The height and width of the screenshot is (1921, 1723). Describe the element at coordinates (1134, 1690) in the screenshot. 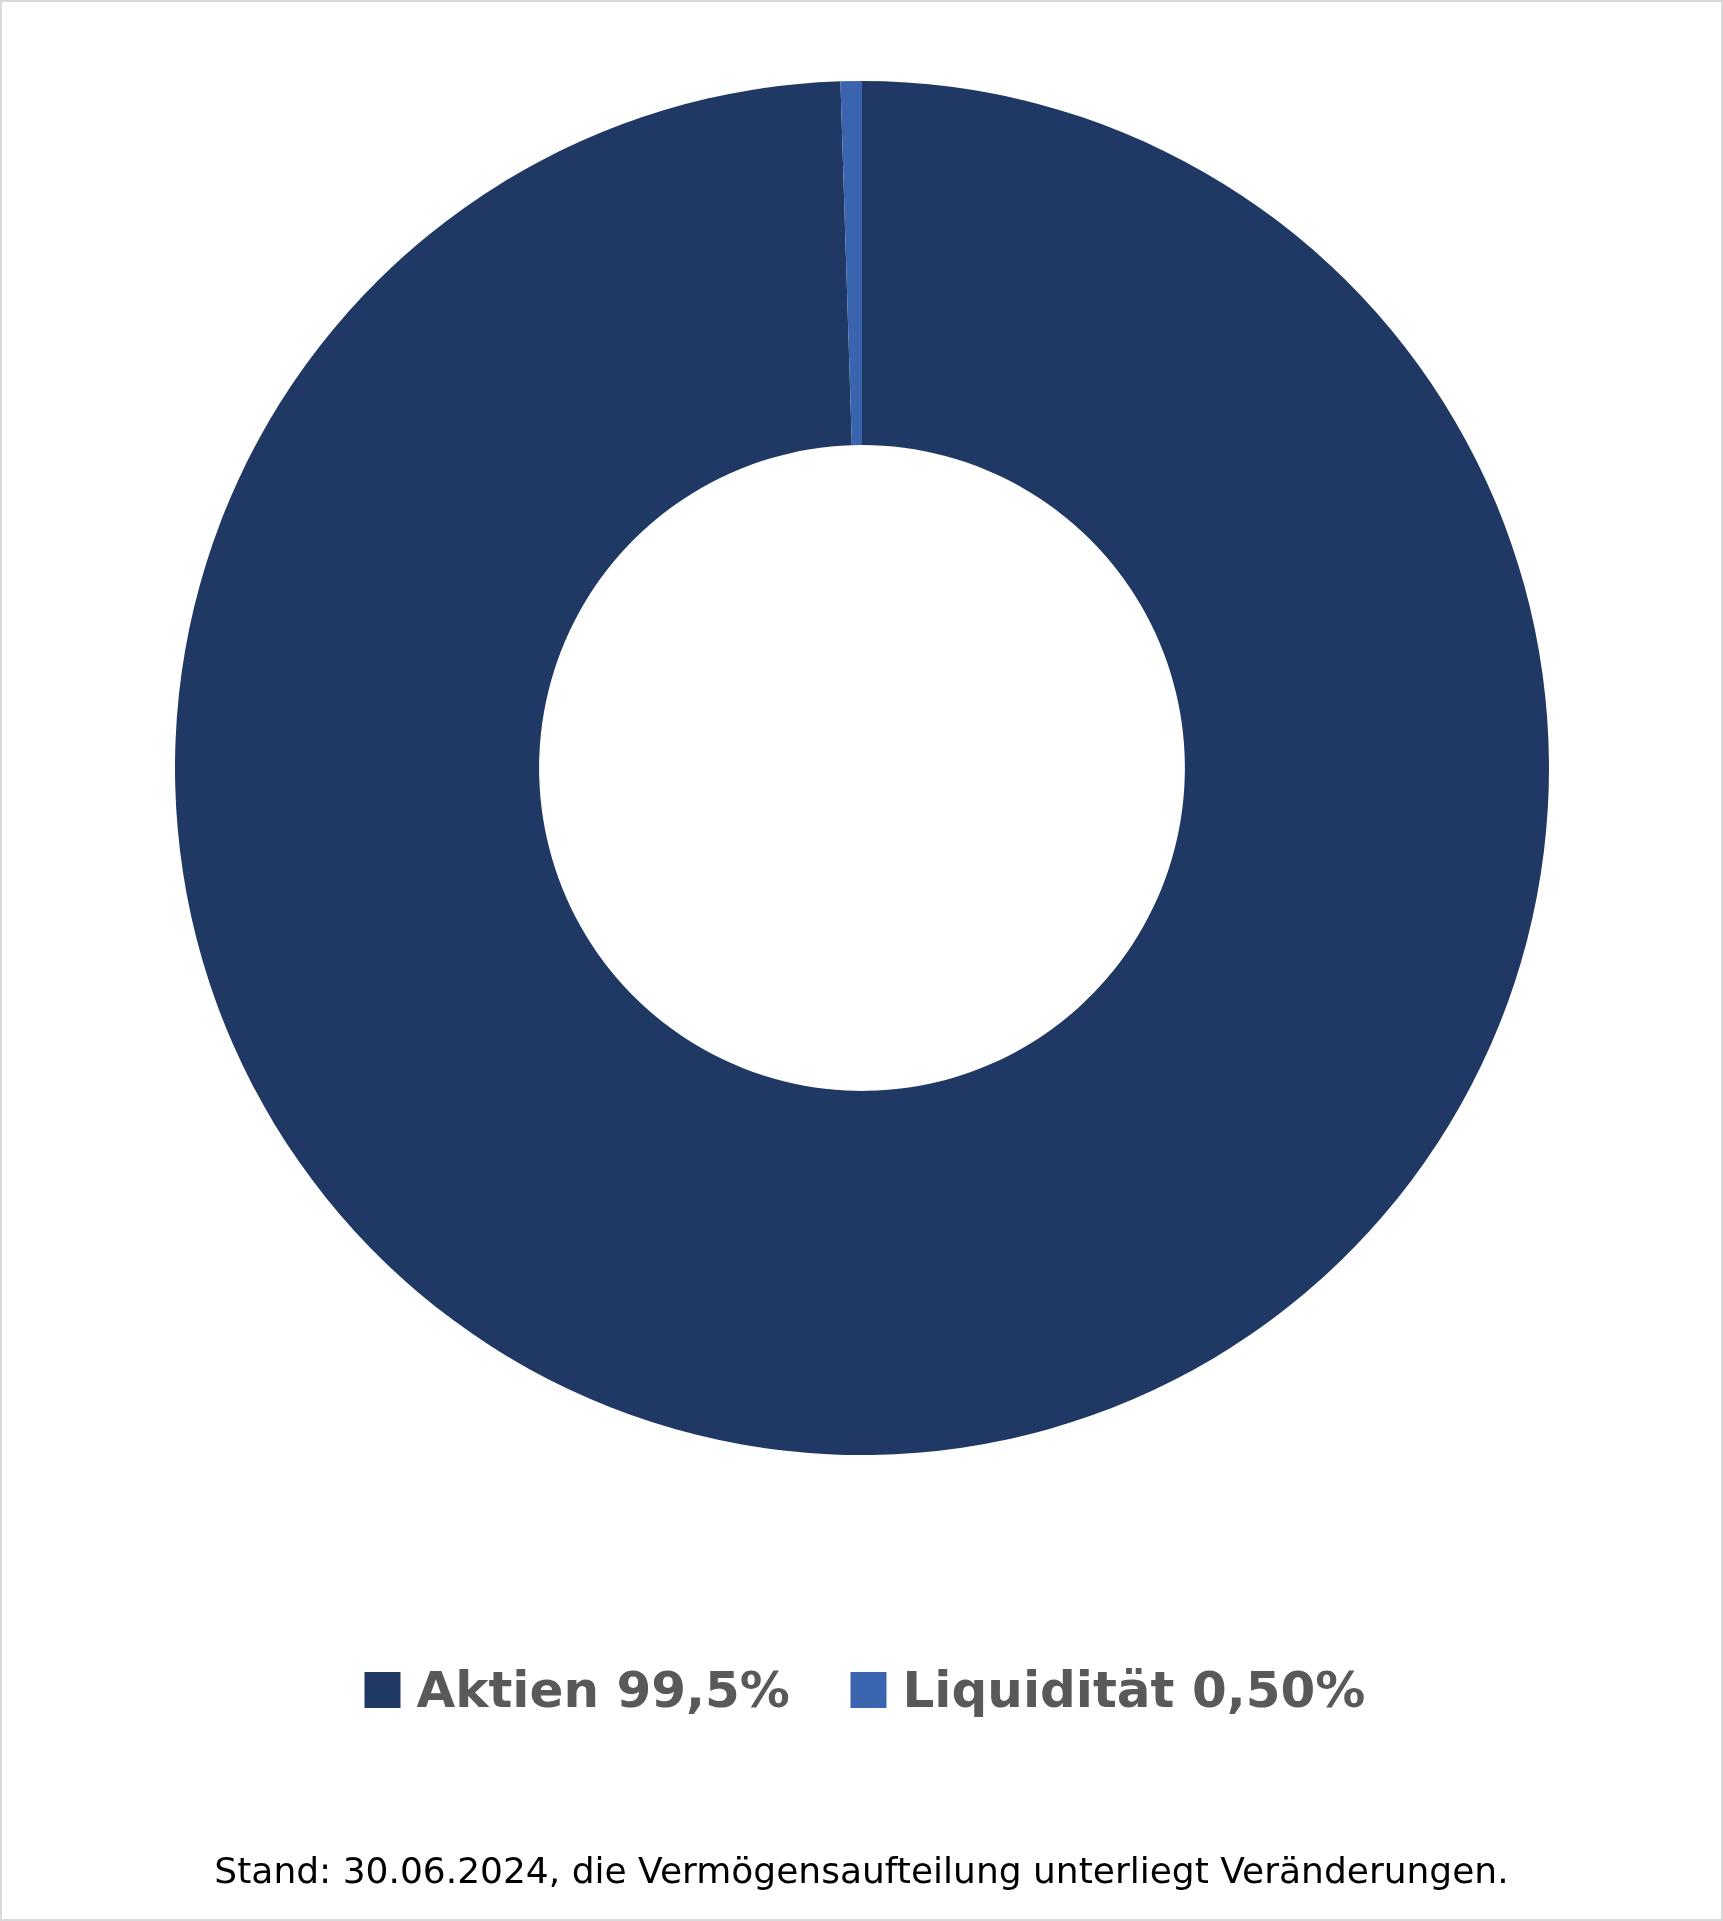

I see `legend-label: Liquidität 0,50%` at that location.